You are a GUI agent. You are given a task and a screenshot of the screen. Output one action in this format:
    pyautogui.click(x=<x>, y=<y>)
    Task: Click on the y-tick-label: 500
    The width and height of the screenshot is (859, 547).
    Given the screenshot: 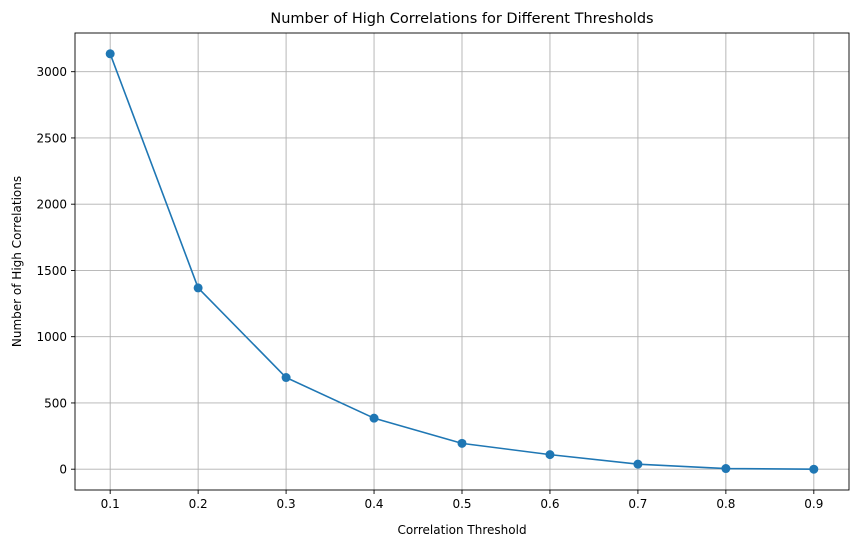 What is the action you would take?
    pyautogui.click(x=55, y=403)
    